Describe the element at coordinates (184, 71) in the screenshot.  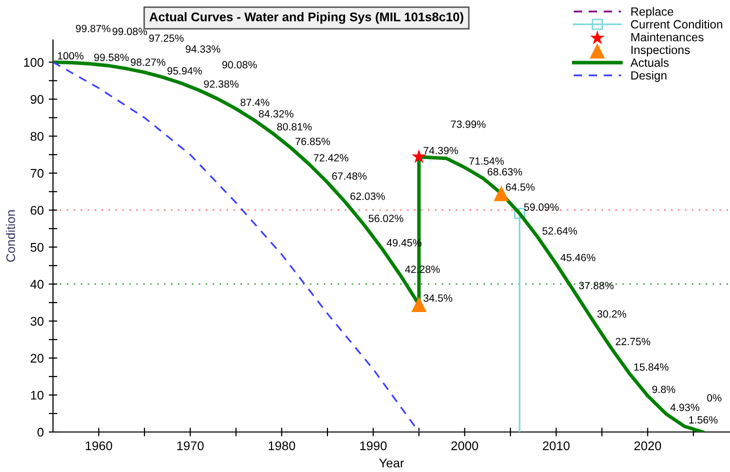
I see `data-label: 95.94%` at that location.